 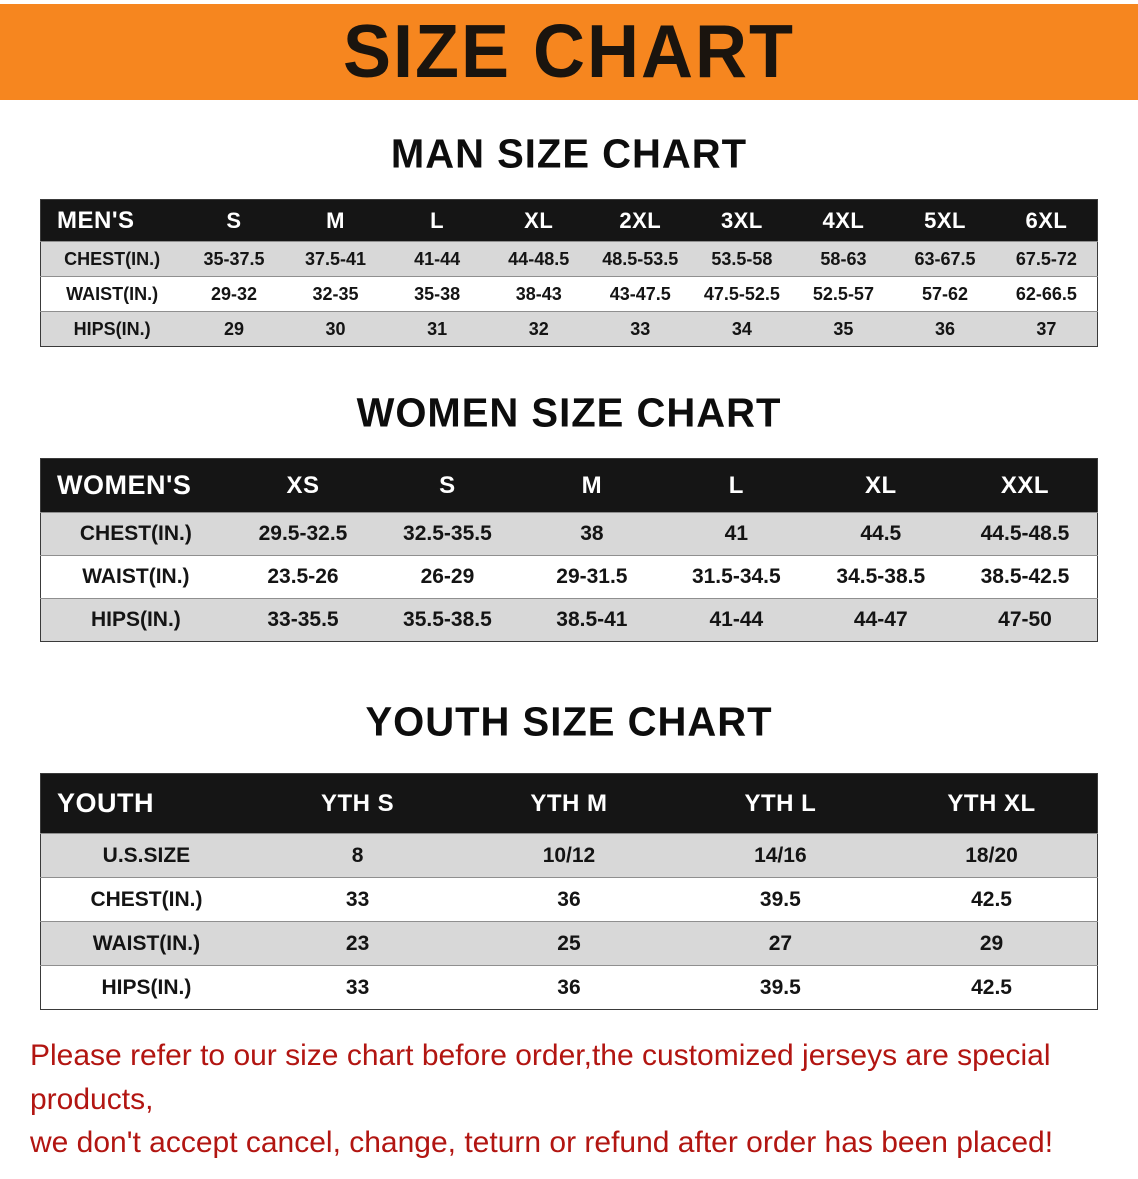 I want to click on table-title-cell: WOMEN'S, so click(x=124, y=485).